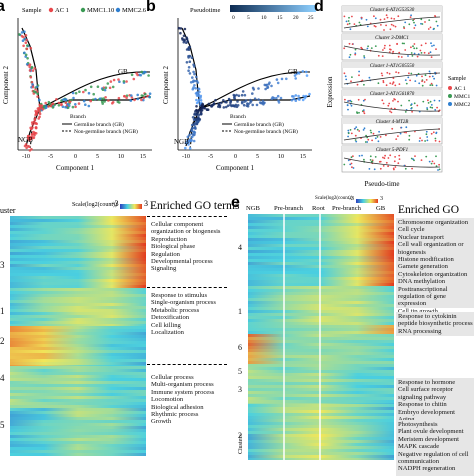  What do you see at coordinates (195, 206) in the screenshot?
I see `go-header-c: Enriched GO terms` at bounding box center [195, 206].